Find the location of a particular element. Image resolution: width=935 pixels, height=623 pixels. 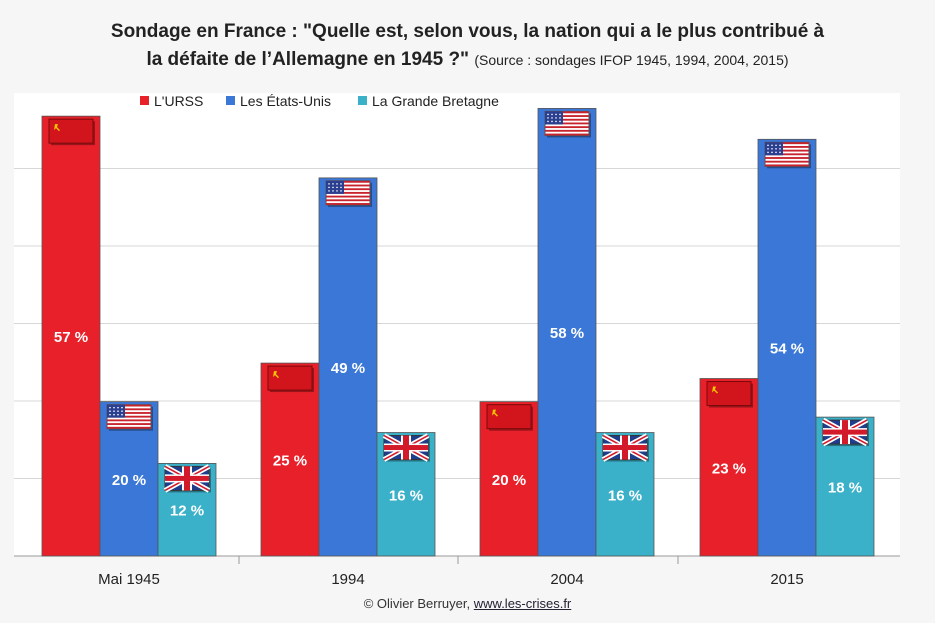

x-tick-label-2004: 2004 is located at coordinates (566, 579).